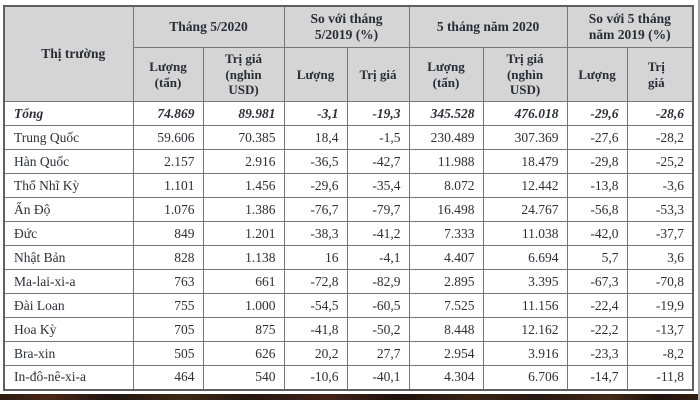  Describe the element at coordinates (525, 113) in the screenshot. I see `value-cell: 476.018` at that location.